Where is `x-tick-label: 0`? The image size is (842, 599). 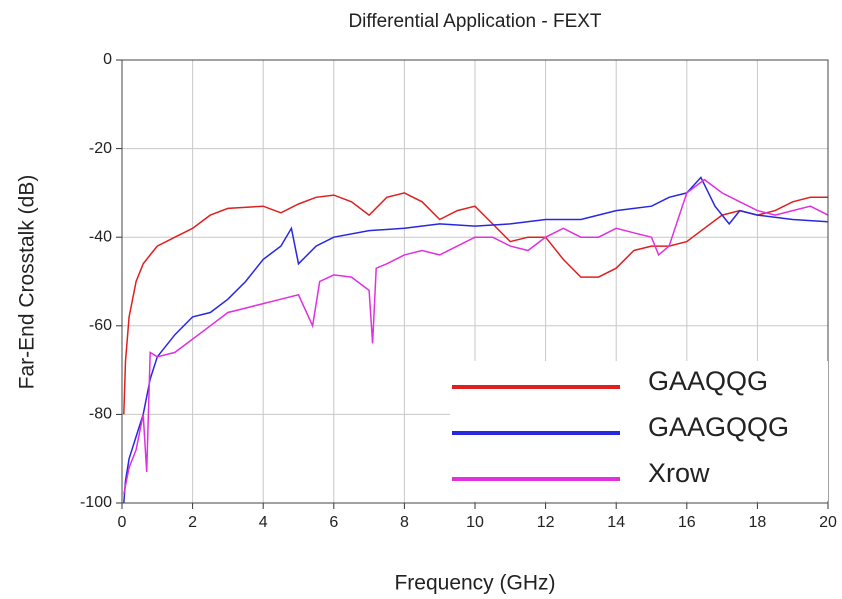 x-tick-label: 0 is located at coordinates (122, 522).